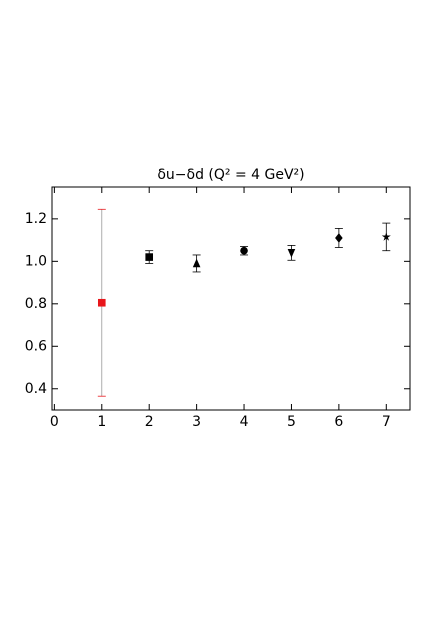 The width and height of the screenshot is (436, 617). I want to click on y-tick-label: 1.2, so click(36, 219).